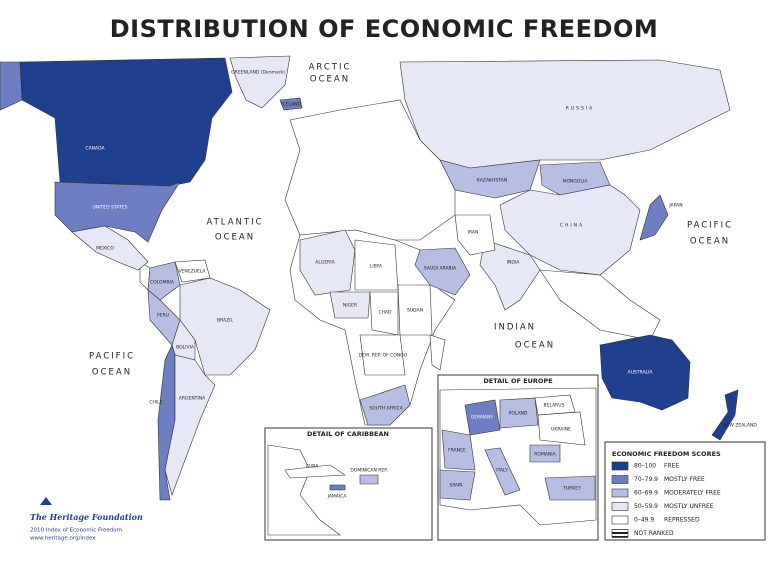 The width and height of the screenshot is (768, 567). I want to click on region-label: CANADA, so click(95, 149).